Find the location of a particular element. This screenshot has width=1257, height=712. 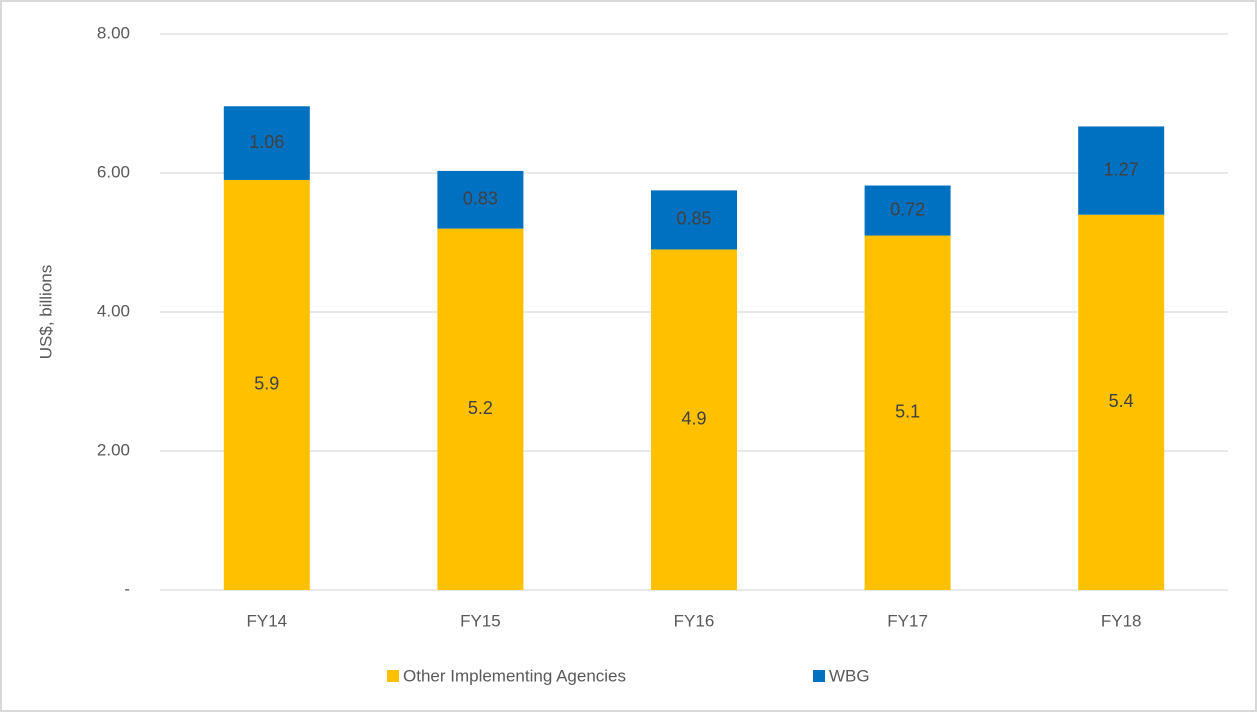

value-label: 5.2 is located at coordinates (480, 408).